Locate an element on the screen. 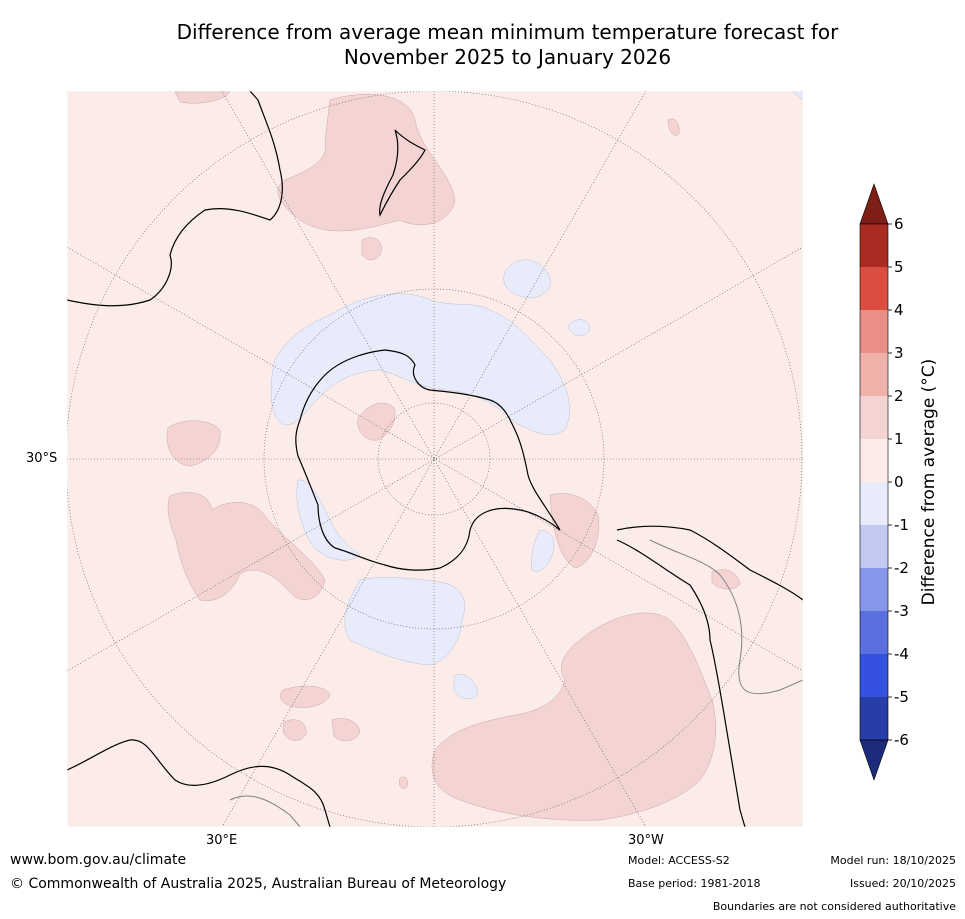 This screenshot has height=919, width=965. coast-south-america is located at coordinates (709, 563).